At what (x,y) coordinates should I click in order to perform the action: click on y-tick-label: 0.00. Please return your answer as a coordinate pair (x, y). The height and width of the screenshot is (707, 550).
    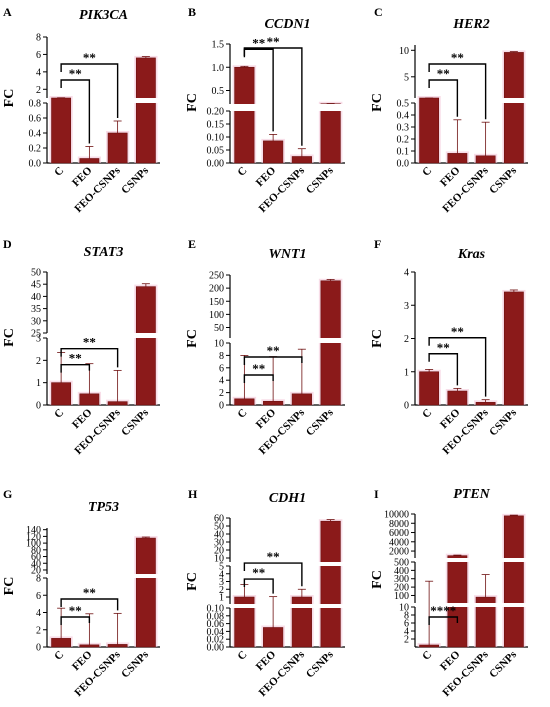
    Looking at the image, I should click on (216, 164).